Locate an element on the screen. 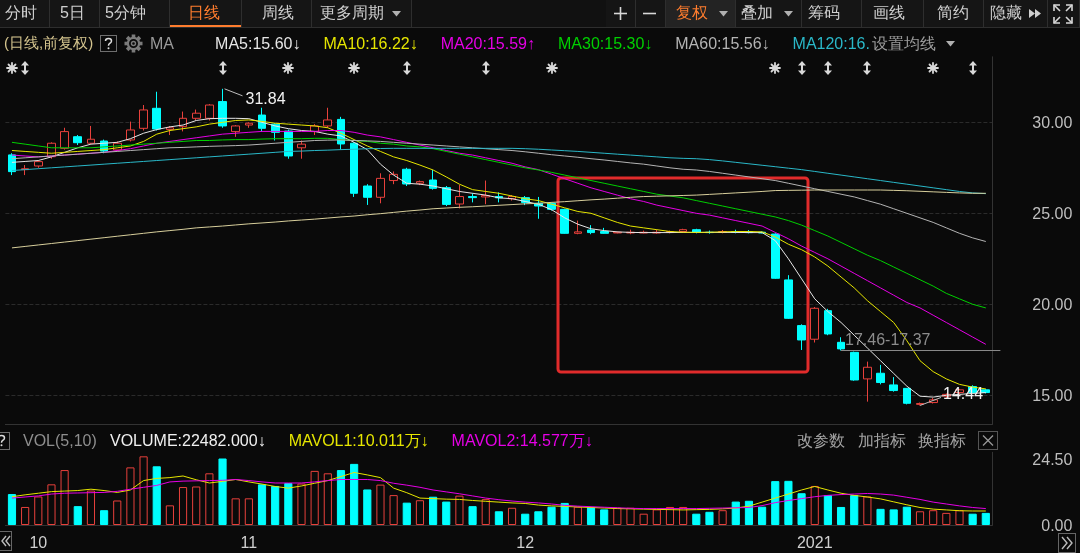 This screenshot has width=1080, height=553. text: 画线 is located at coordinates (889, 13).